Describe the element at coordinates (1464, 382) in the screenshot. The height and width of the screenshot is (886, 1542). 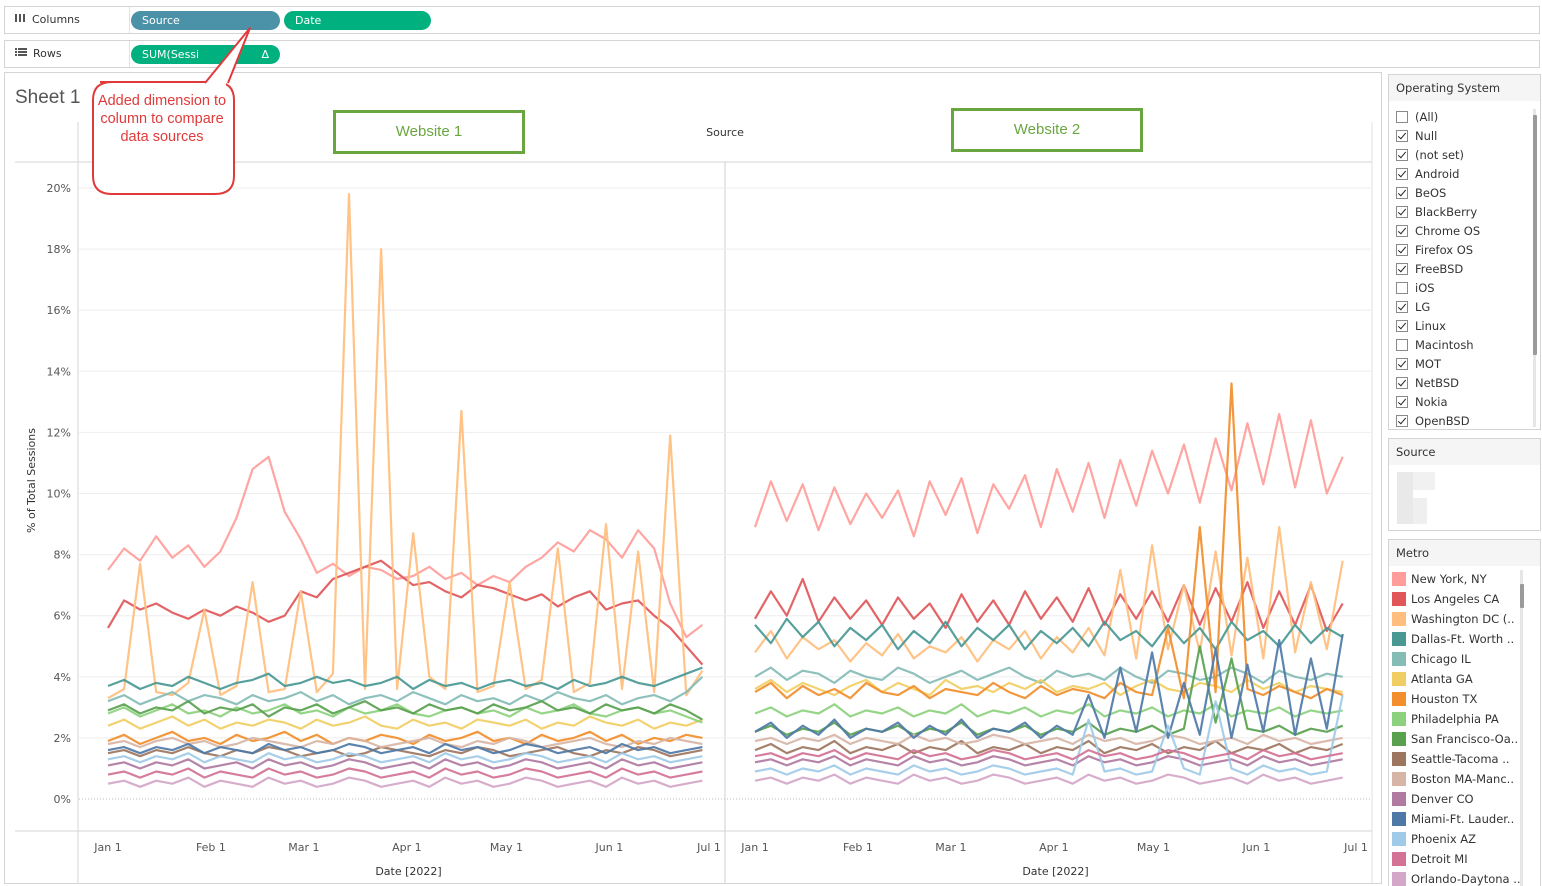
I see `os-filter-item: NetBSD` at that location.